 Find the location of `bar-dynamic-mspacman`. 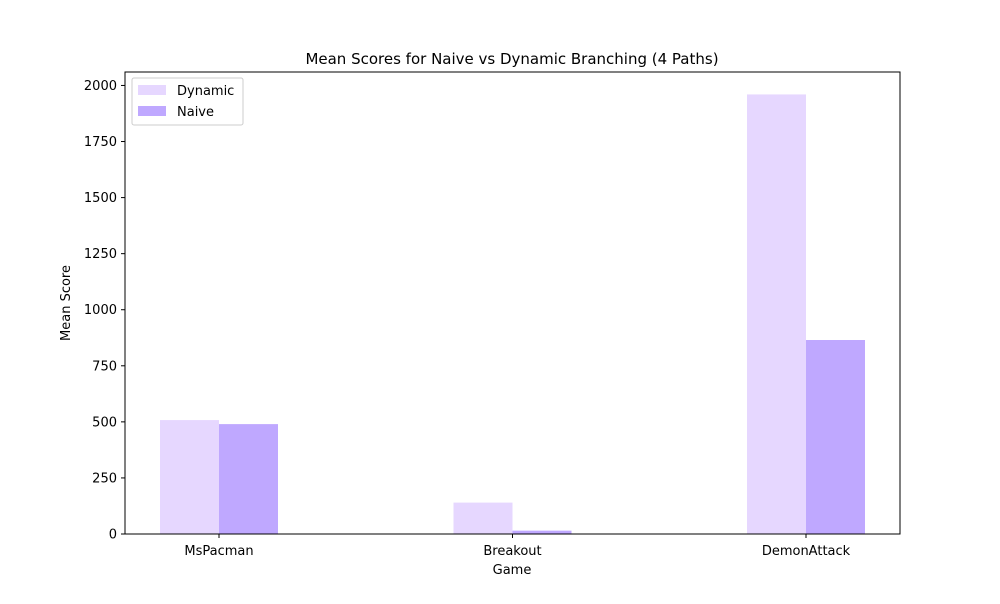

bar-dynamic-mspacman is located at coordinates (189, 477).